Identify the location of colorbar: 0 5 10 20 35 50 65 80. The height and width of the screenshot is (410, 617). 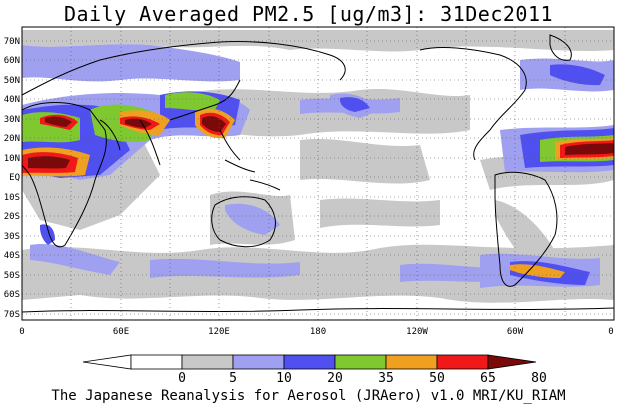
(314, 369).